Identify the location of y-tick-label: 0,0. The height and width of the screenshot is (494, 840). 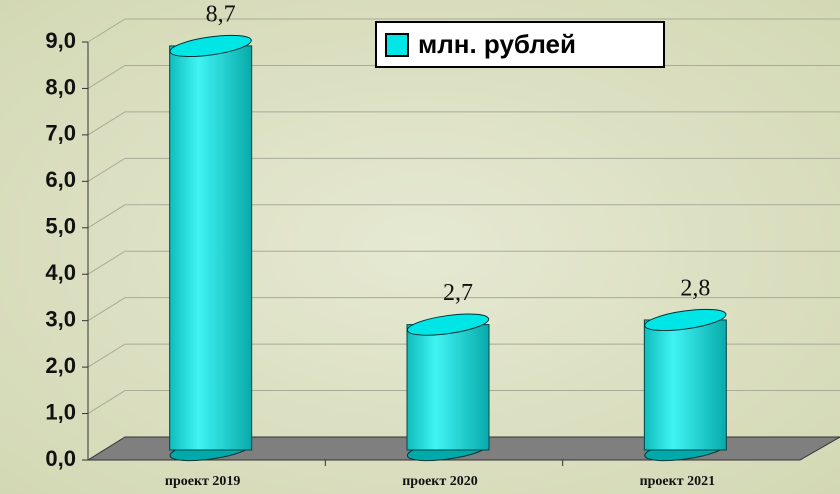
(60, 458).